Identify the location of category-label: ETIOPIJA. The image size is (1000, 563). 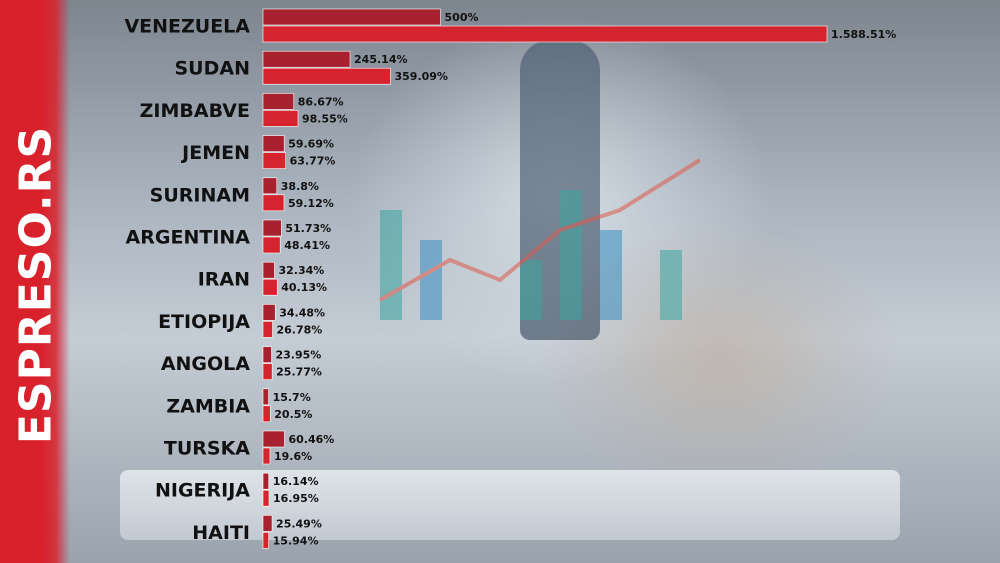
(204, 322).